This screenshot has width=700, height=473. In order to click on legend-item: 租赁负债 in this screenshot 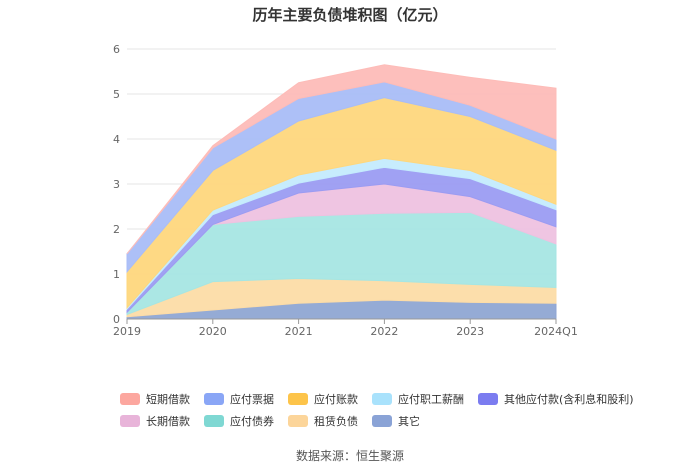, I will do `click(323, 421)`.